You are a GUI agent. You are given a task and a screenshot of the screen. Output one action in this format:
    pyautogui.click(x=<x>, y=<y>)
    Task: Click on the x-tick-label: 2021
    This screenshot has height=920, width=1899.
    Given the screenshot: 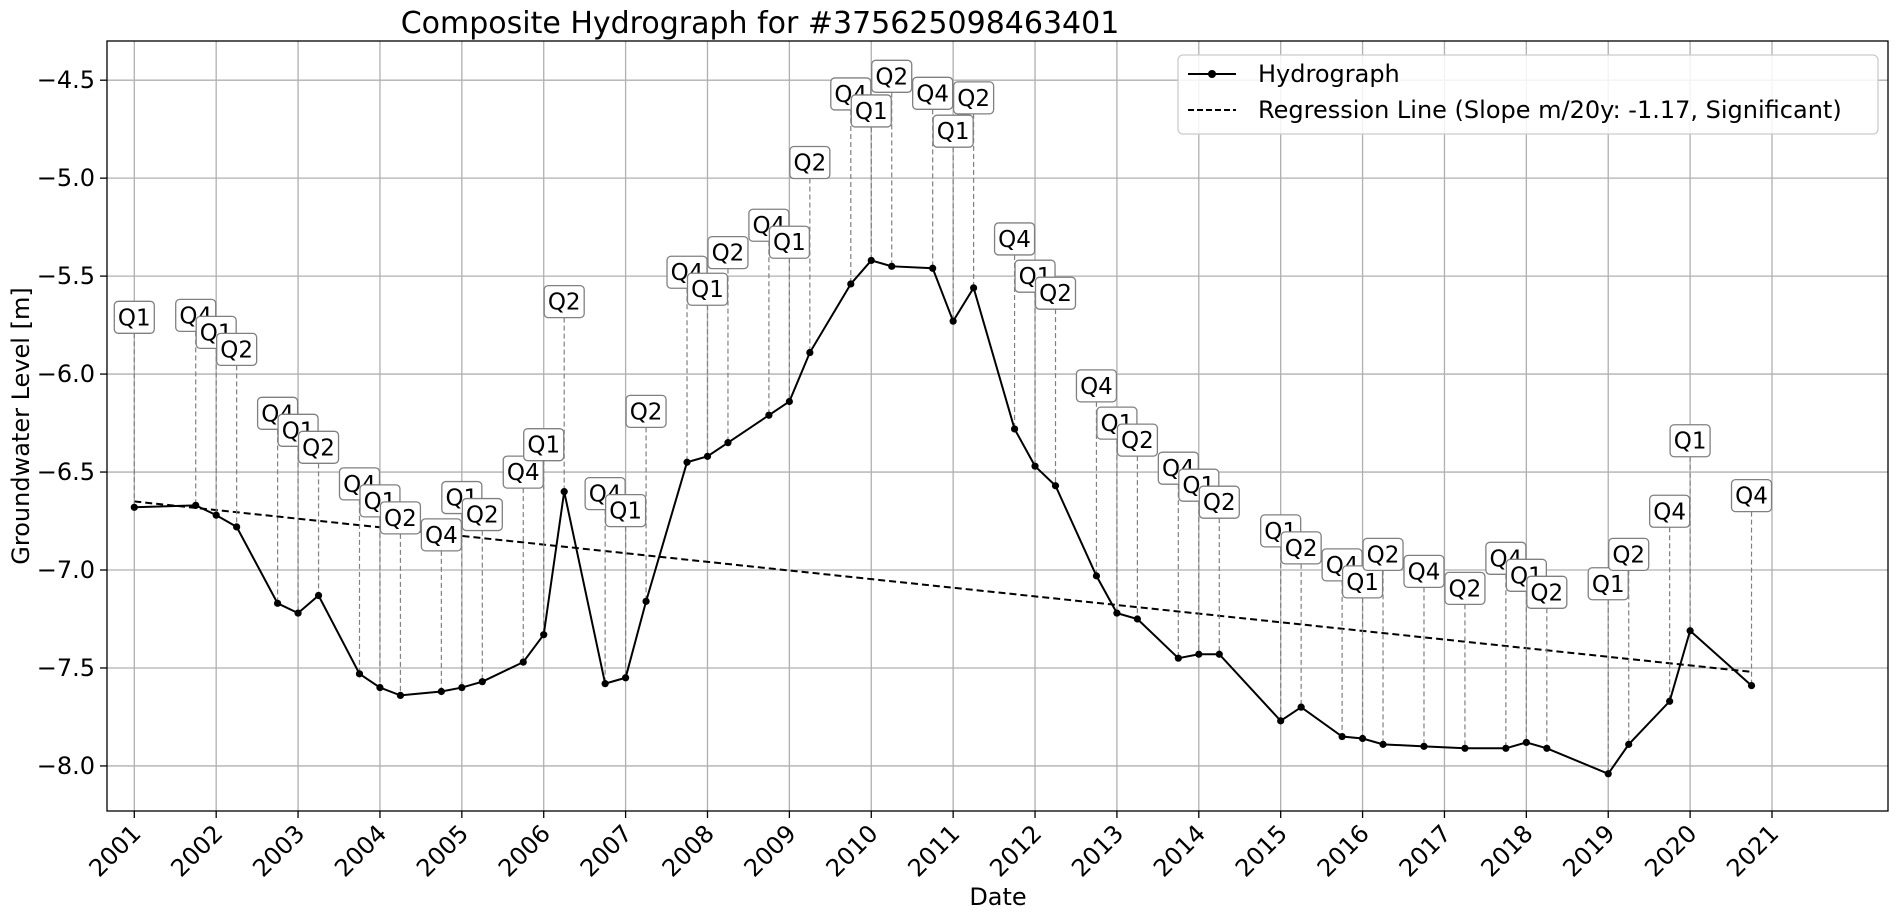 What is the action you would take?
    pyautogui.click(x=1752, y=850)
    